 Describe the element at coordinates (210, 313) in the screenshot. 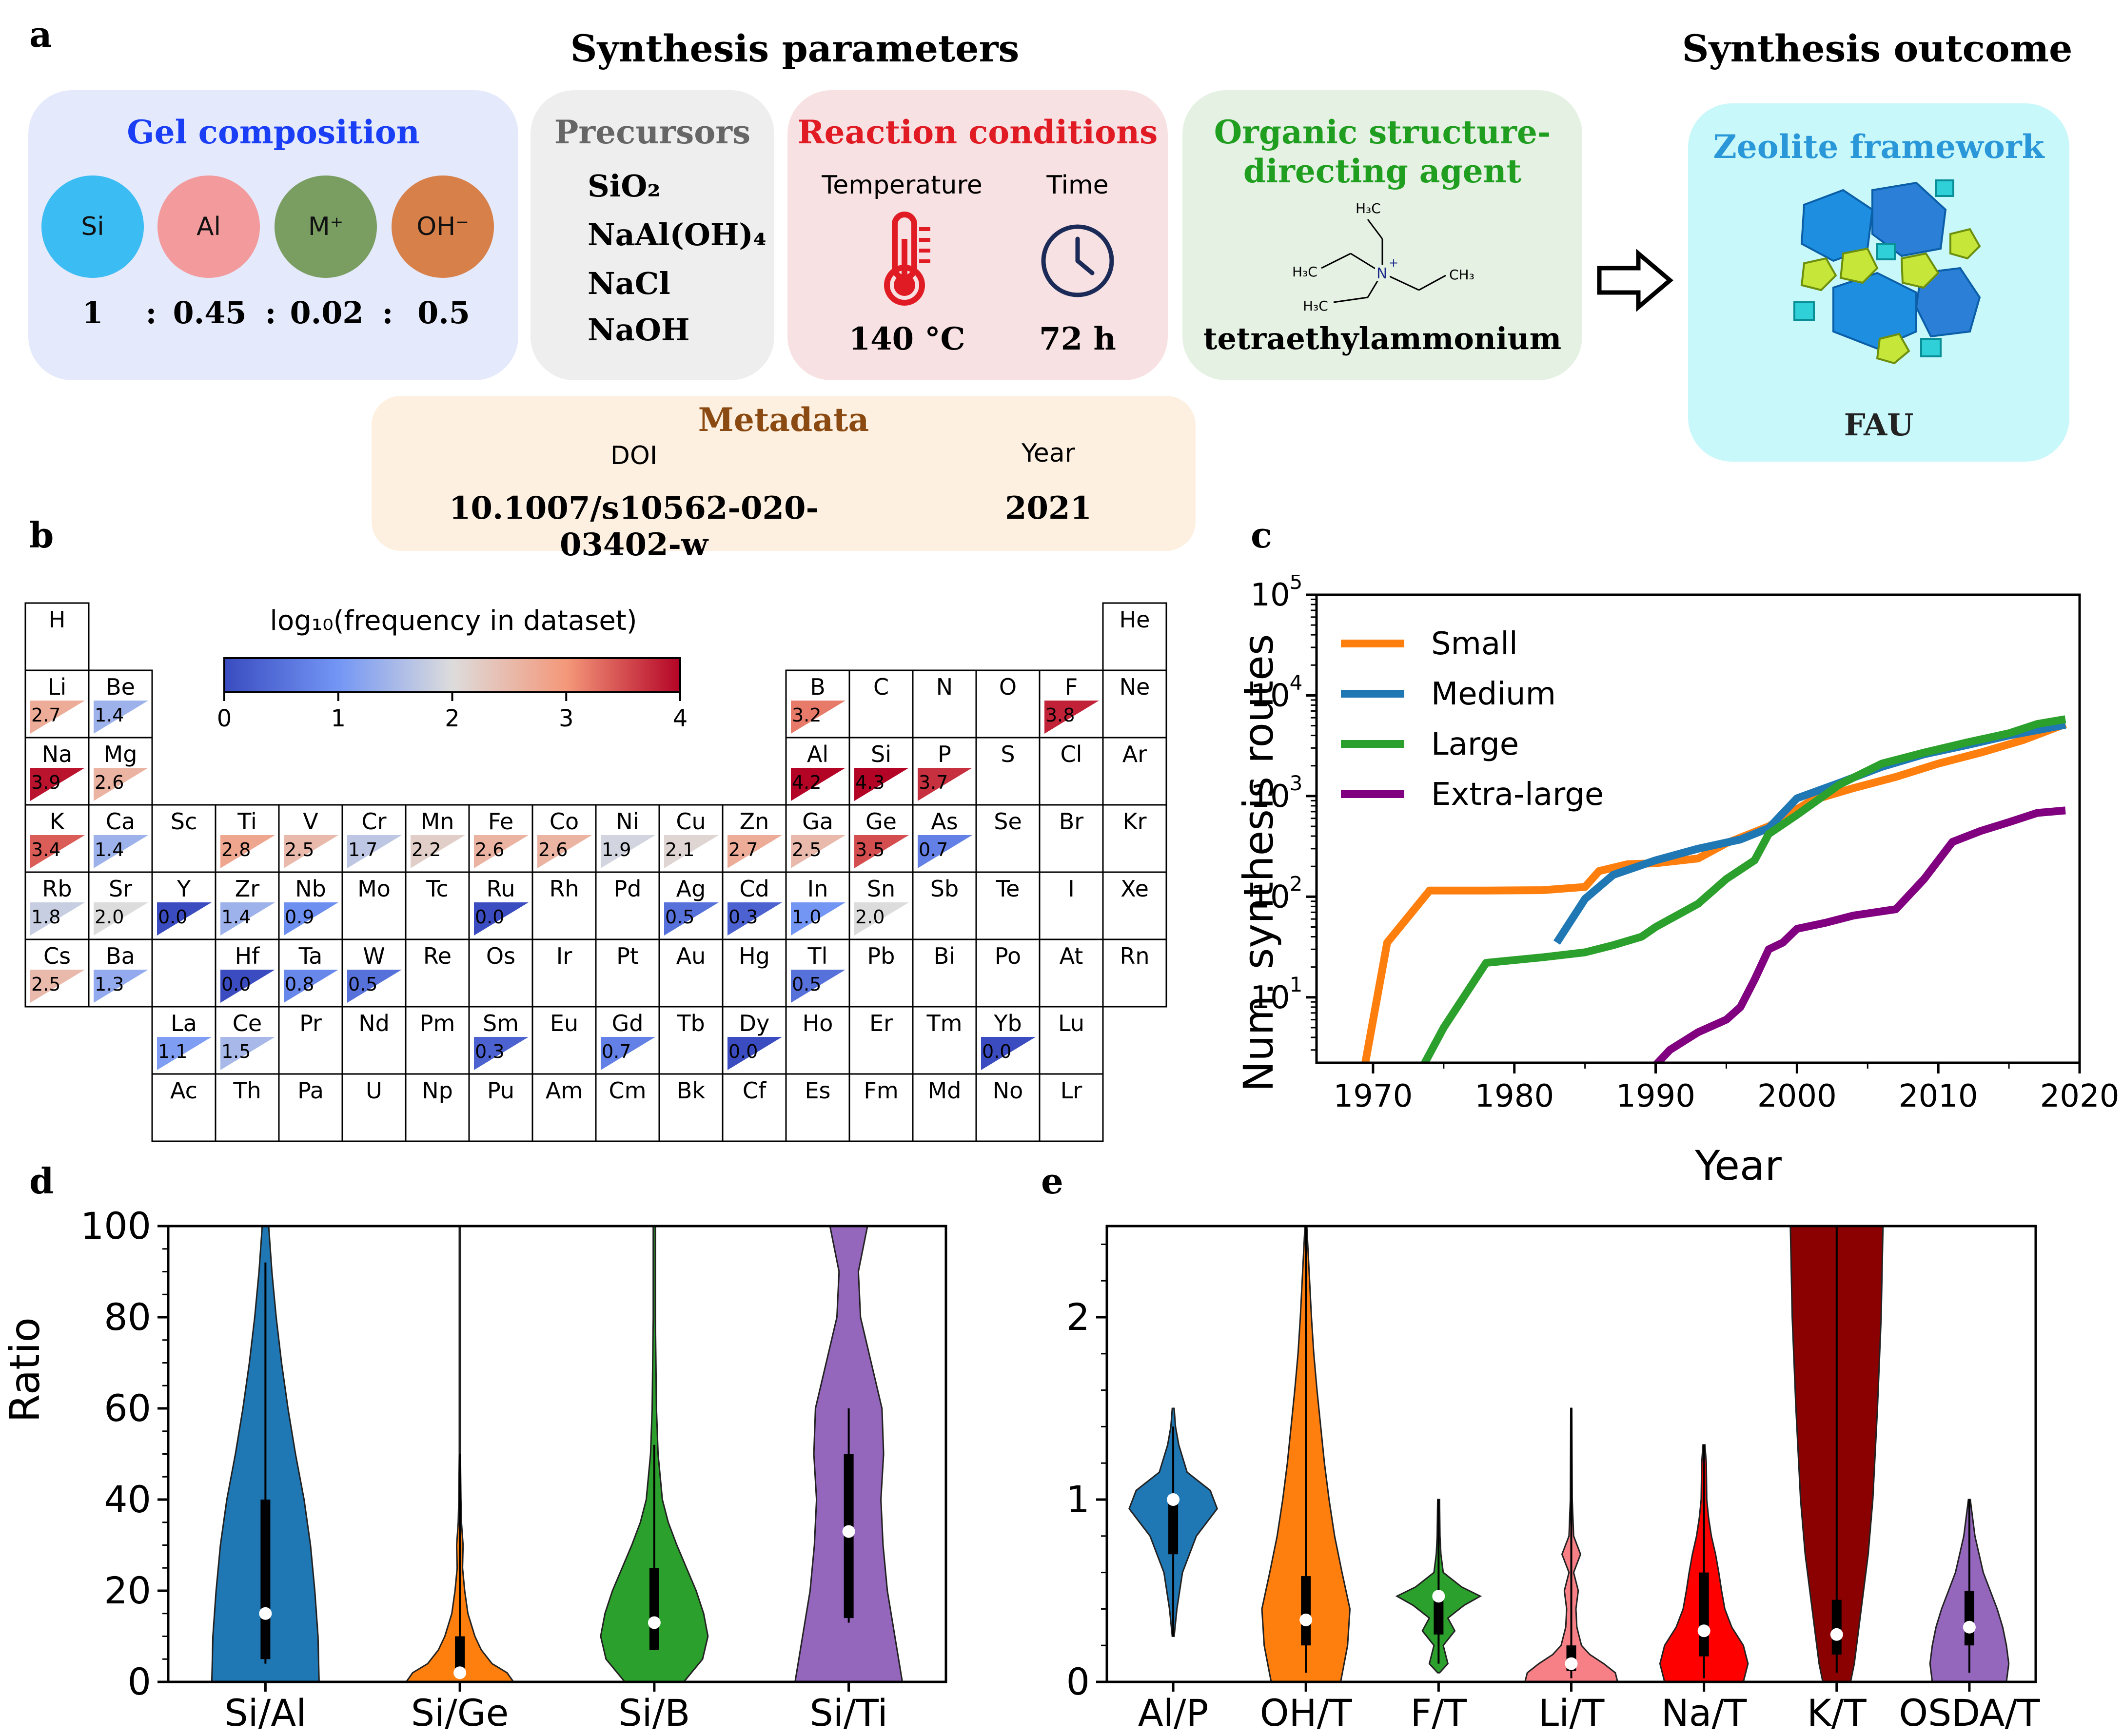

I see `al-ratio: 0.45` at that location.